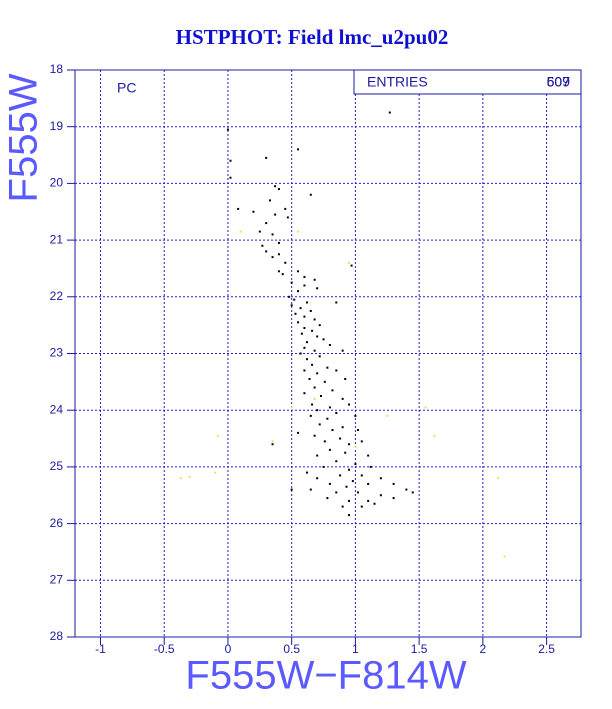 The width and height of the screenshot is (612, 709). What do you see at coordinates (228, 649) in the screenshot?
I see `x-tick-label: 0` at bounding box center [228, 649].